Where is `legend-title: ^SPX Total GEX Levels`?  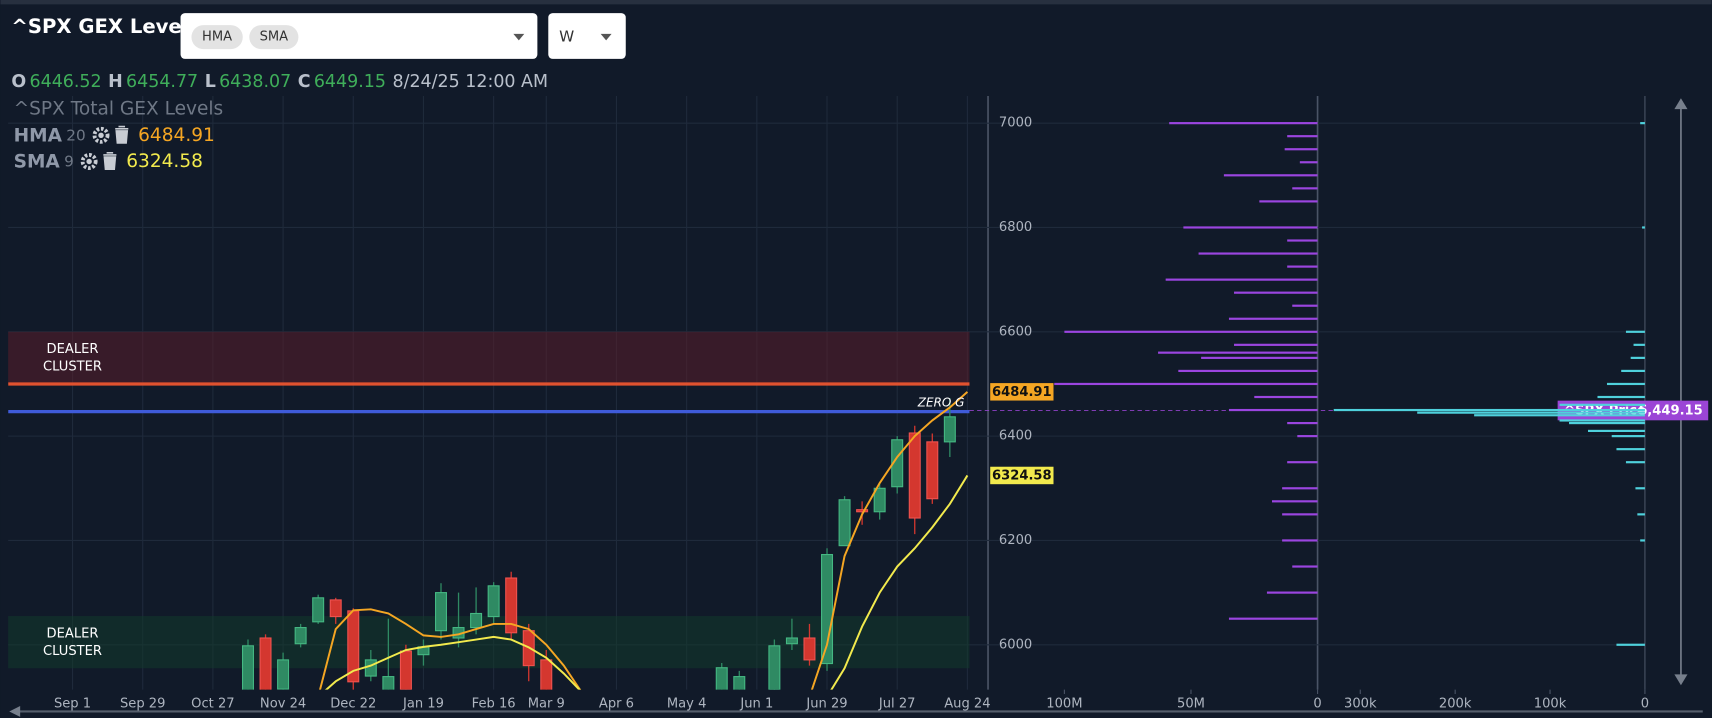 legend-title: ^SPX Total GEX Levels is located at coordinates (119, 109).